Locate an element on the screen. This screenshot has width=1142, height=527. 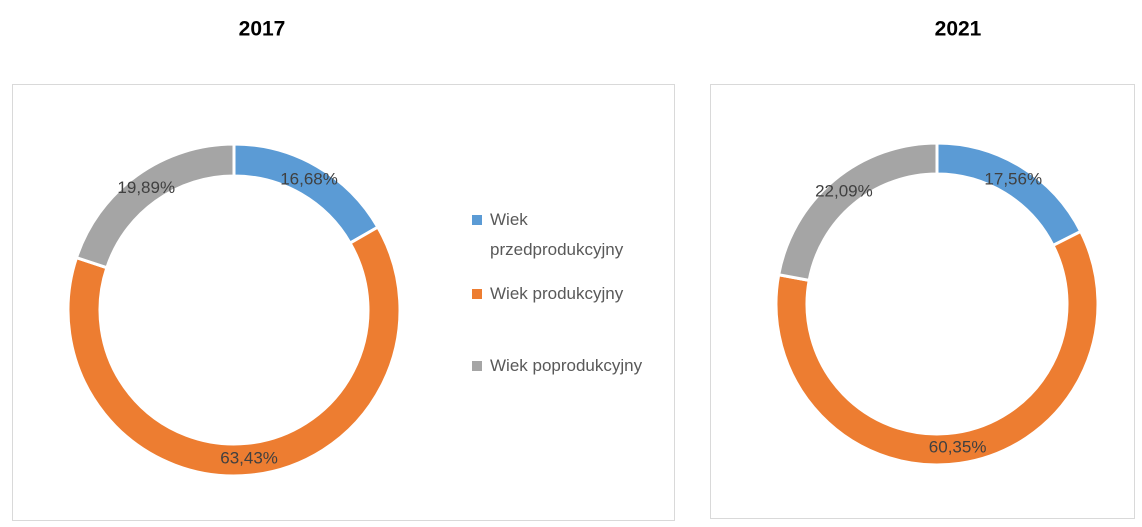
legend-item: Wiek poprodukcyjny is located at coordinates (566, 366).